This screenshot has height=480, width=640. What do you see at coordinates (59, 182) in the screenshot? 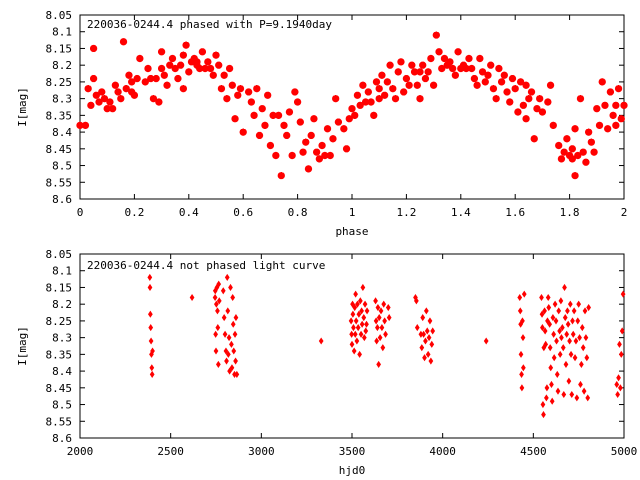
I see `phased-y-tick-label: 8.55` at bounding box center [59, 182].